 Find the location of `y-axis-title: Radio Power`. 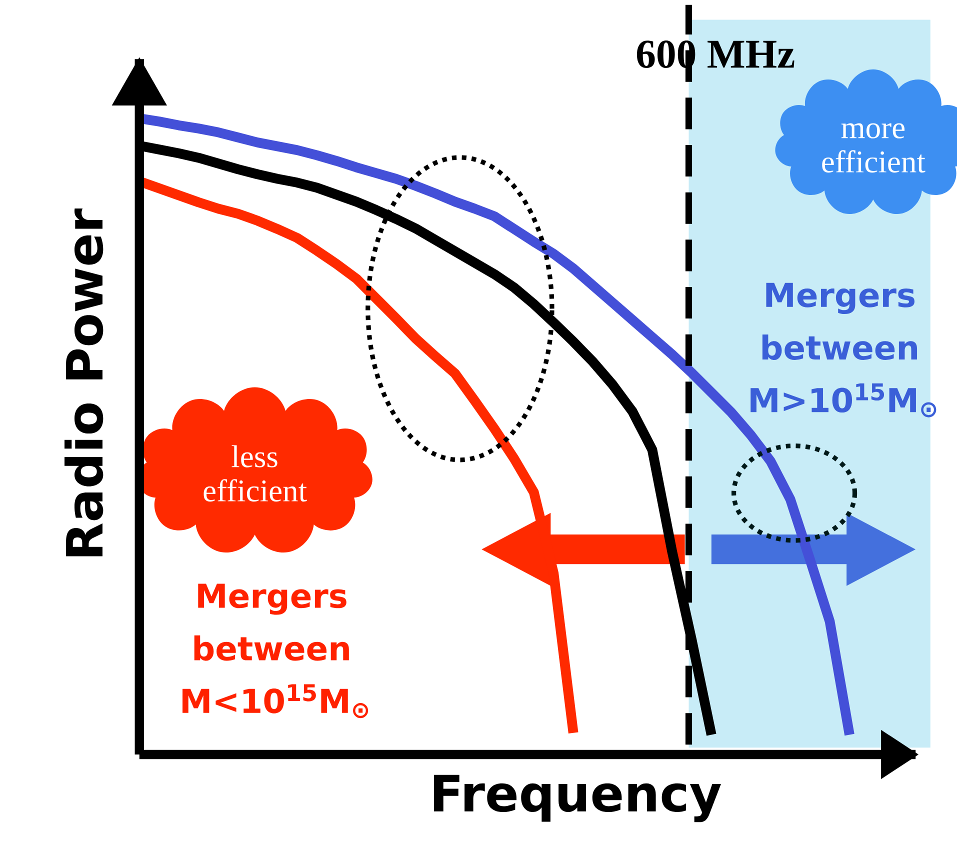

y-axis-title: Radio Power is located at coordinates (84, 382).